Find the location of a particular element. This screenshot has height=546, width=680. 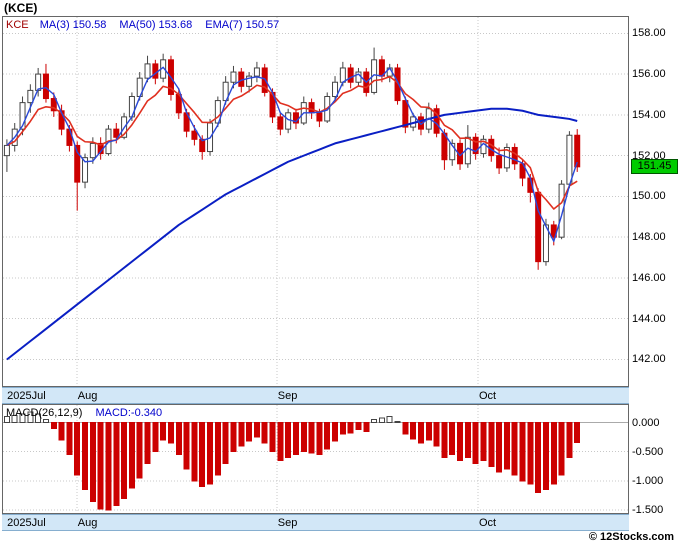

date-axis-bottom: 2025Jul Aug Sep Oct is located at coordinates (315, 522).